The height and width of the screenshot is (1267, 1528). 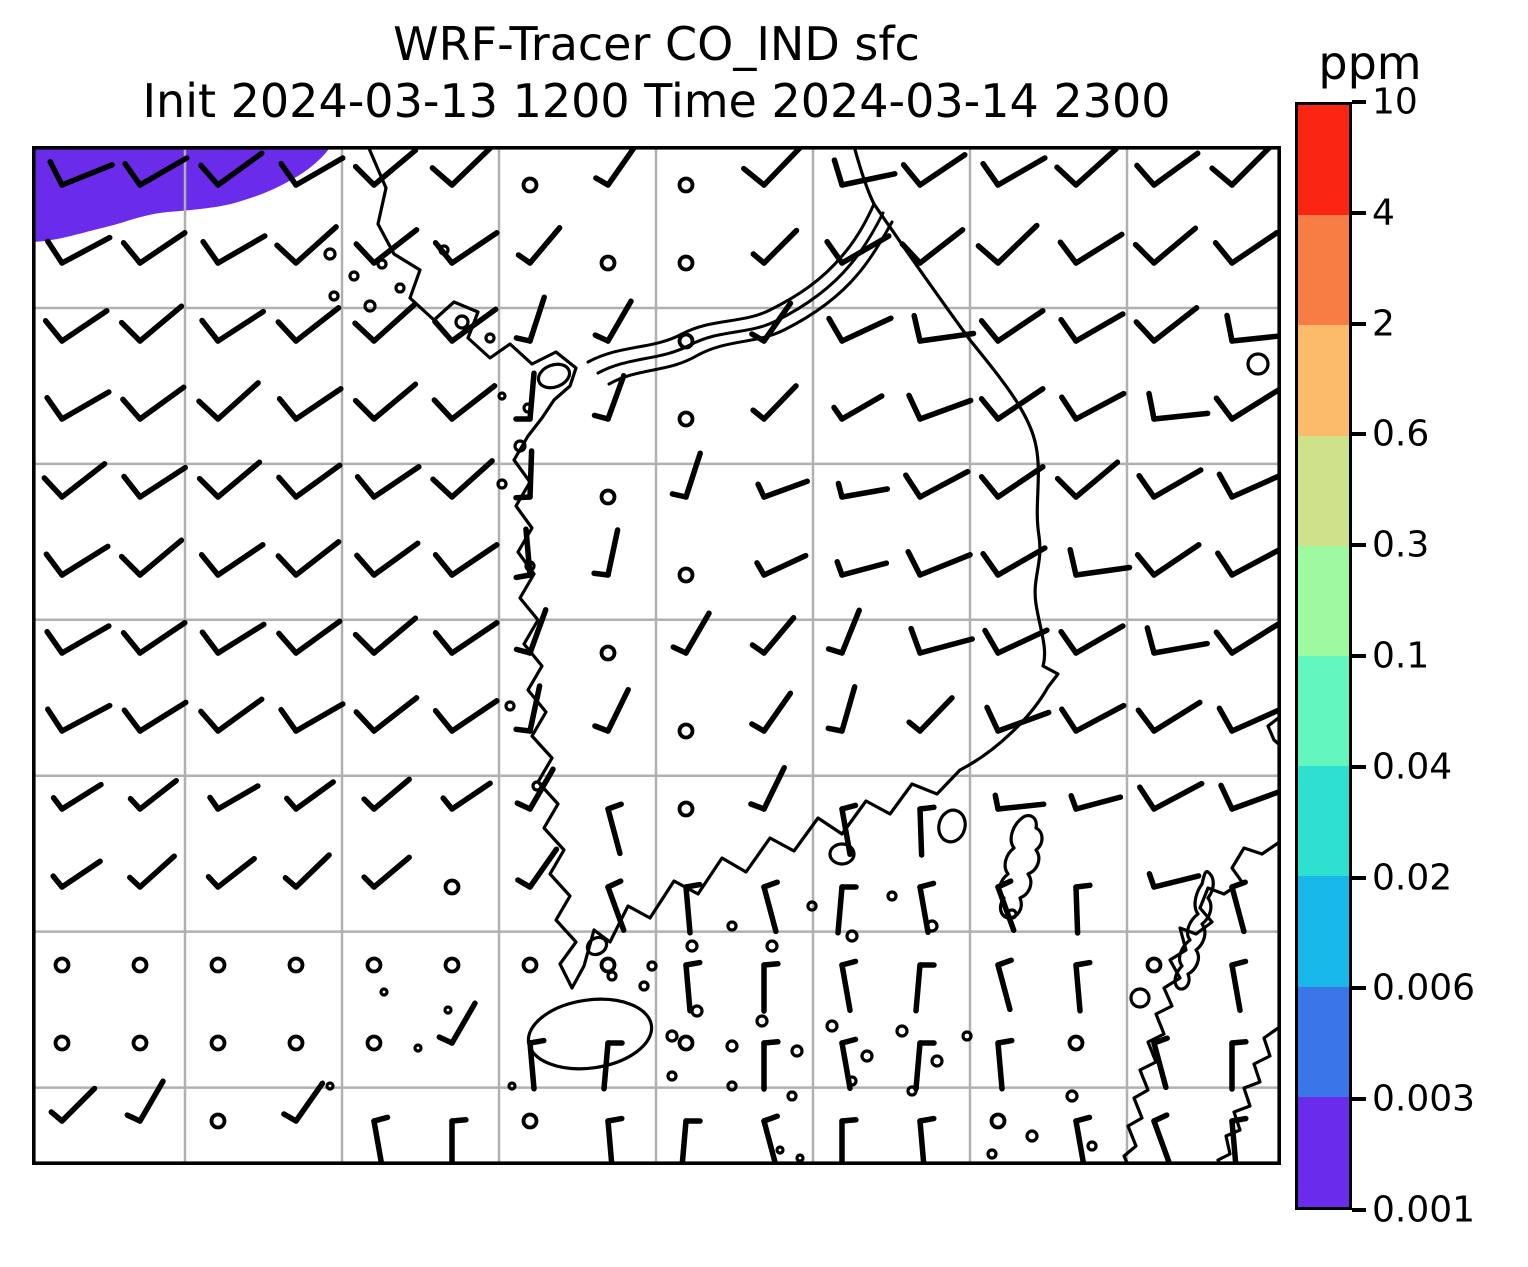 I want to click on colorbar-tick-label: 0.1, so click(x=1401, y=656).